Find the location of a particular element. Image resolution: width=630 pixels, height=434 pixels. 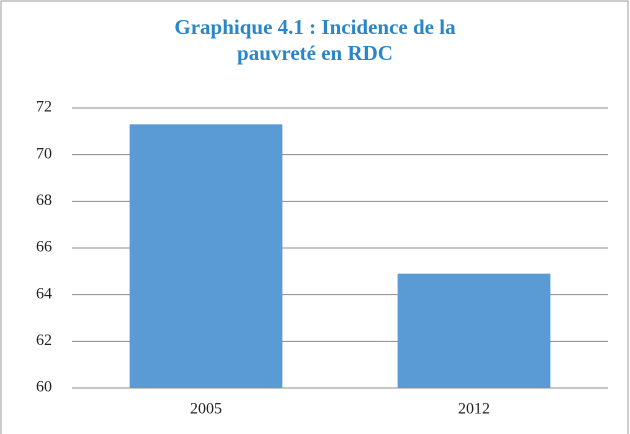

y-tick-label: 70 is located at coordinates (44, 153).